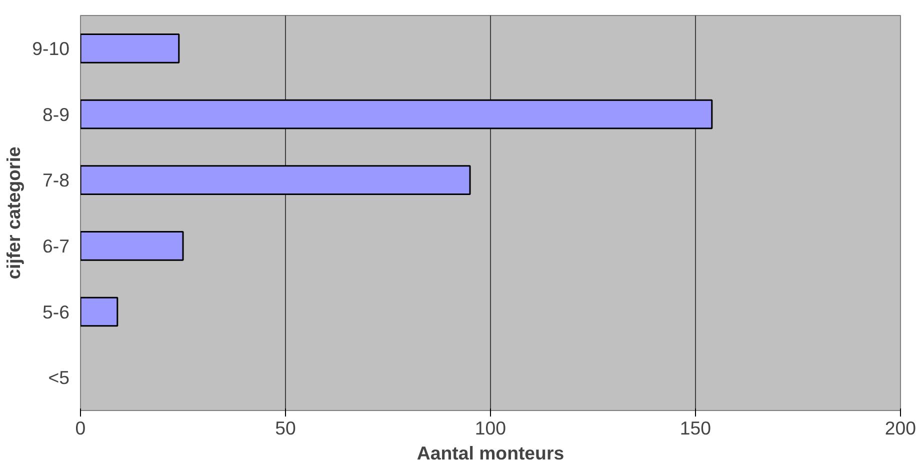 The width and height of the screenshot is (922, 466). Describe the element at coordinates (80, 428) in the screenshot. I see `x-tick-label: 0` at that location.